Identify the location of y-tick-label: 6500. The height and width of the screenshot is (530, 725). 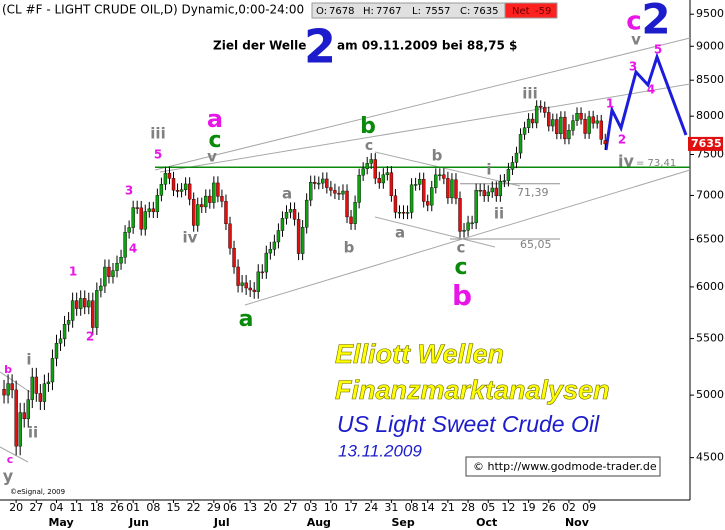
(710, 238).